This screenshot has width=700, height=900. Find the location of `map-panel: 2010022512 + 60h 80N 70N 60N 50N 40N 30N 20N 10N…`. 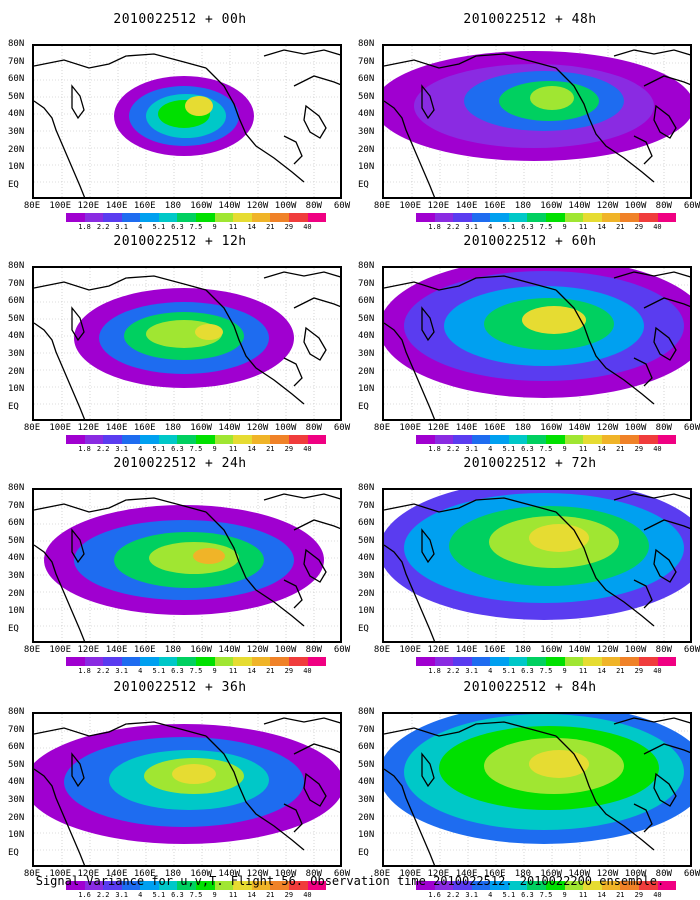

map-panel: 2010022512 + 60h 80N 70N 60N 50N 40N 30N 20N 10N… is located at coordinates (529, 339).